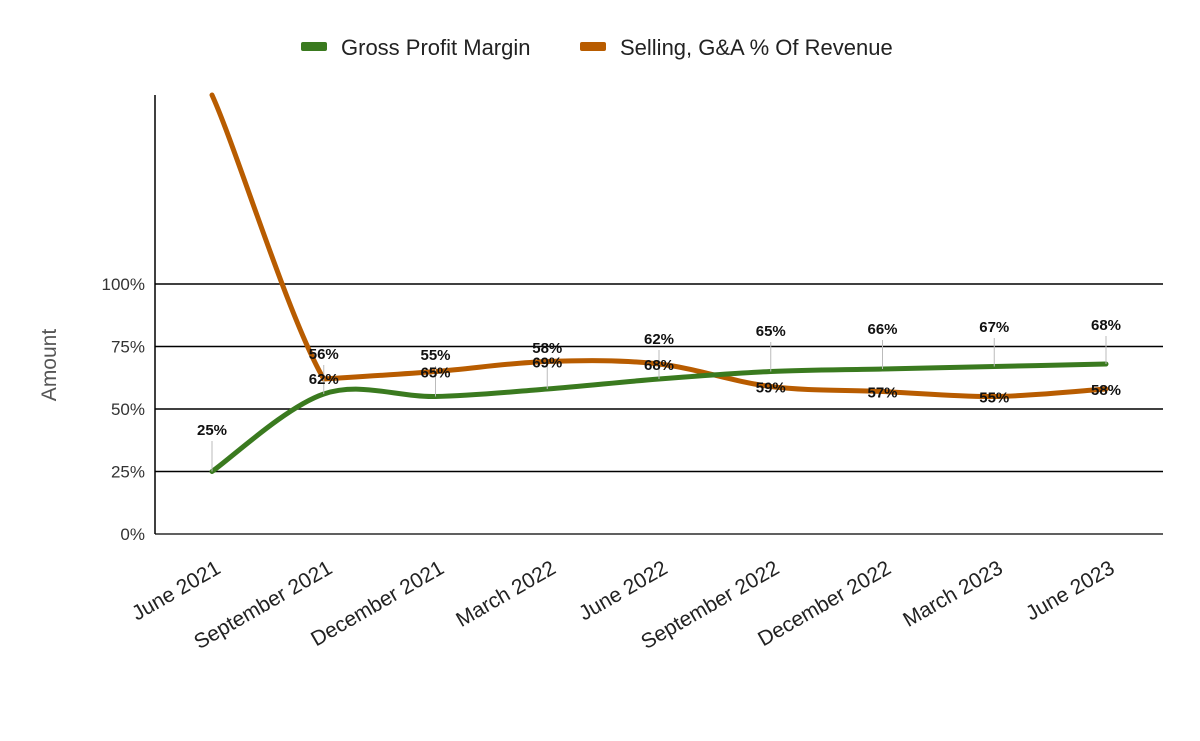  What do you see at coordinates (953, 593) in the screenshot?
I see `x-tick-label: March 2023` at bounding box center [953, 593].